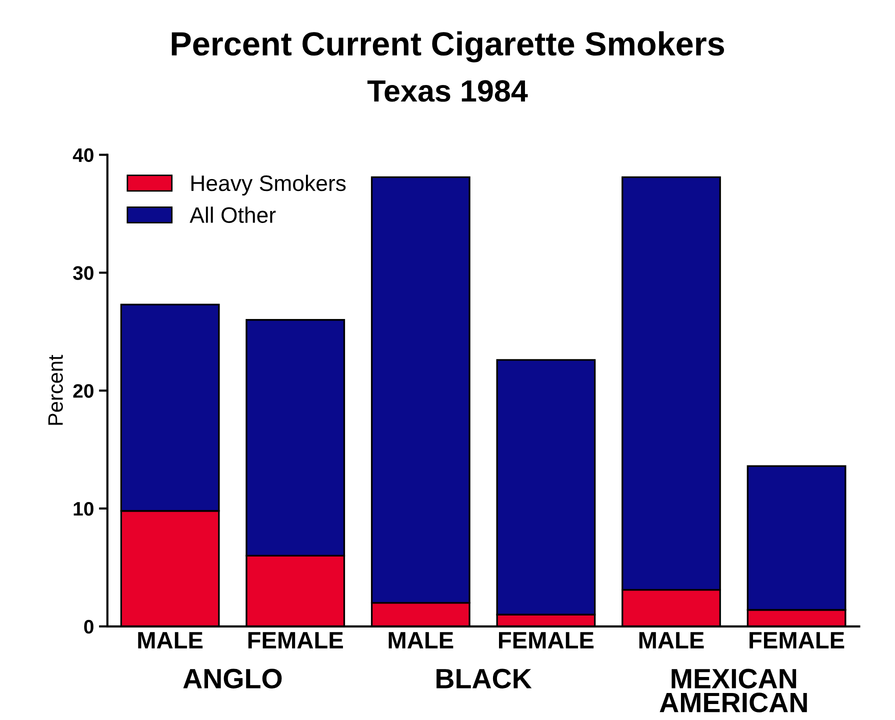 The height and width of the screenshot is (720, 895). I want to click on y-tick-label: 0, so click(89, 627).